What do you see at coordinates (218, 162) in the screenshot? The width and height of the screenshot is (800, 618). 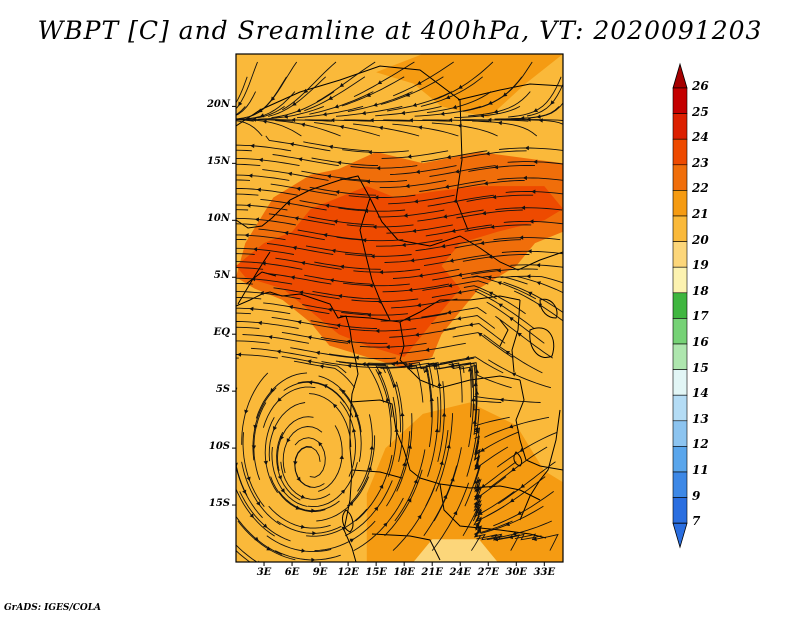 I see `y-tick-label: 15N` at bounding box center [218, 162].